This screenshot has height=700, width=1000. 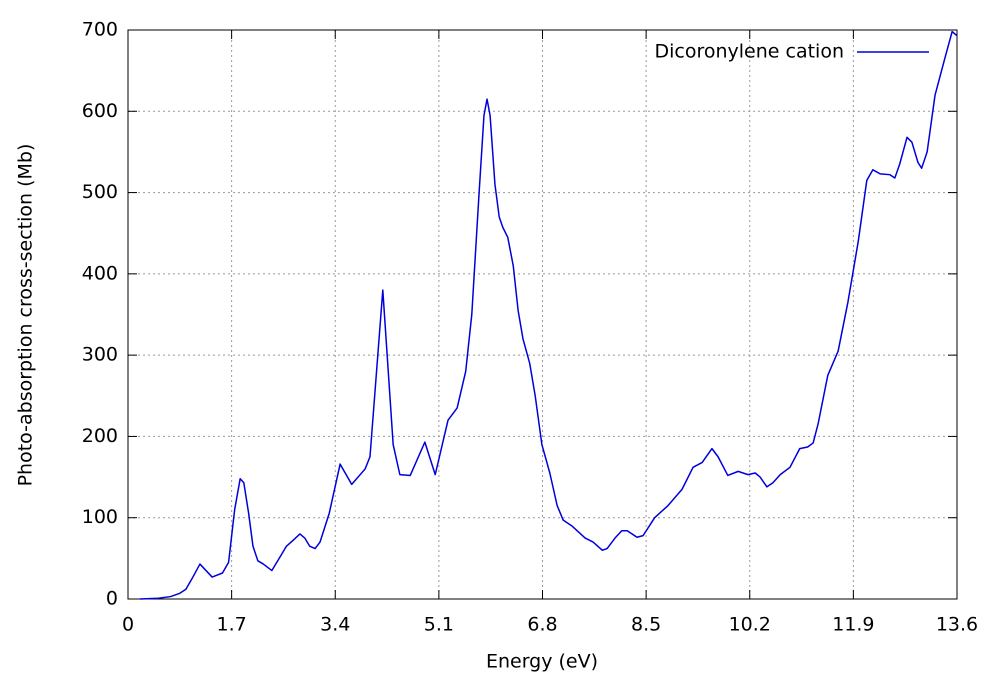 What do you see at coordinates (232, 625) in the screenshot?
I see `x-tick-label: 1.7` at bounding box center [232, 625].